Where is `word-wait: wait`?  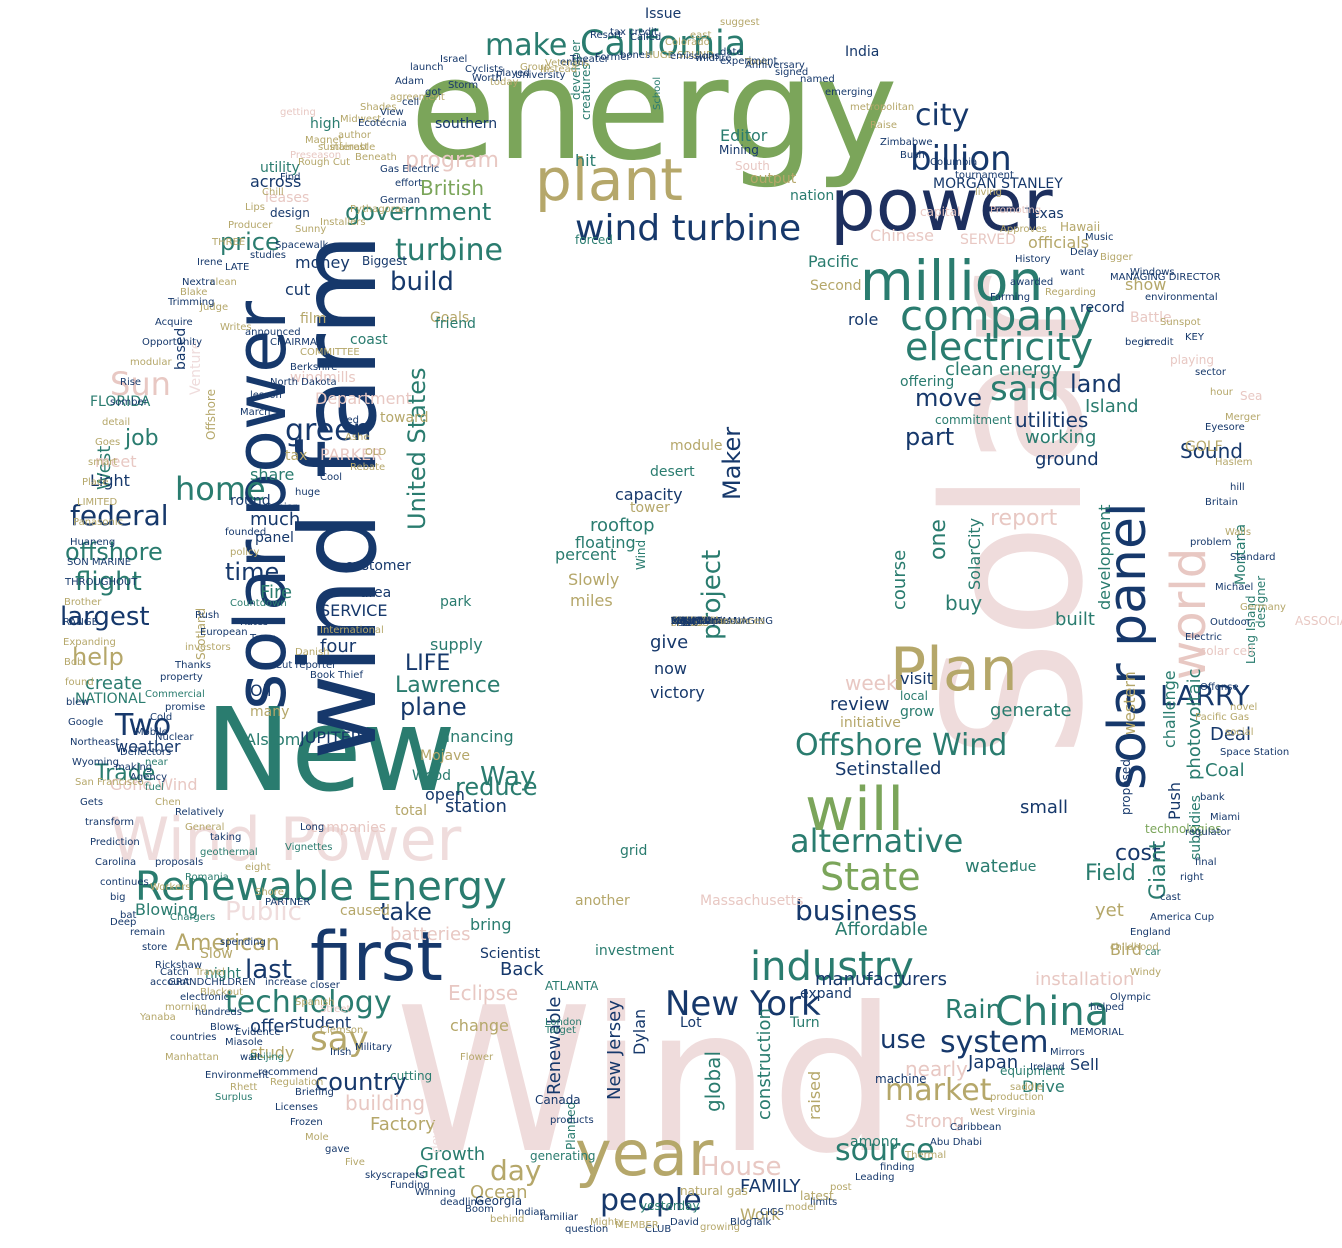 word-wait: wait is located at coordinates (250, 1057).